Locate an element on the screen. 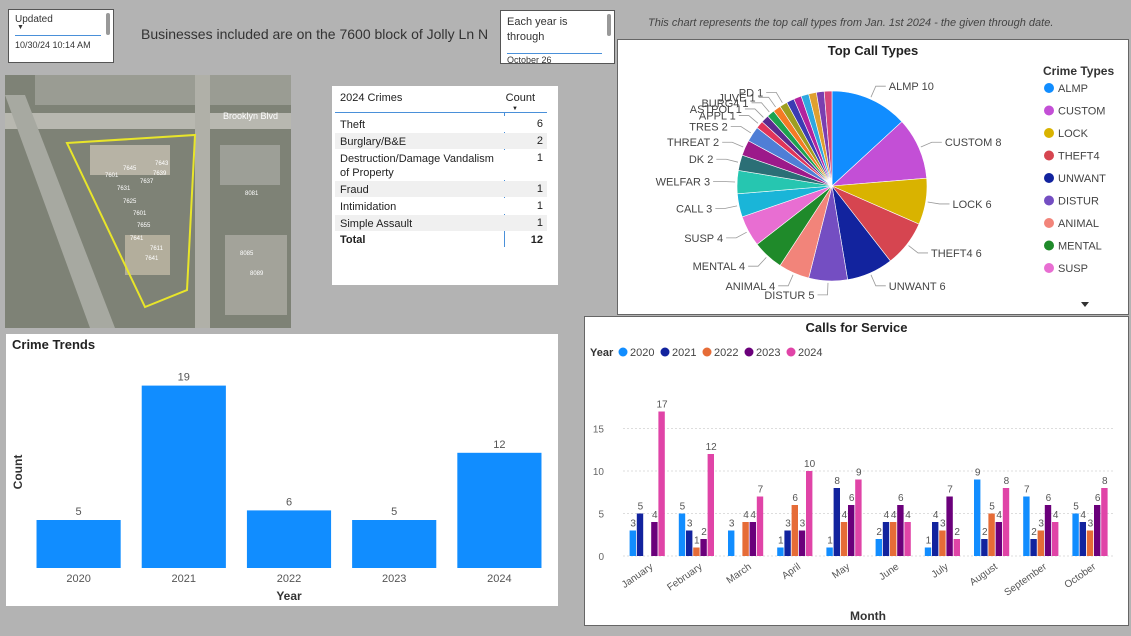 The width and height of the screenshot is (1131, 636). address-label: 7641 is located at coordinates (152, 259).